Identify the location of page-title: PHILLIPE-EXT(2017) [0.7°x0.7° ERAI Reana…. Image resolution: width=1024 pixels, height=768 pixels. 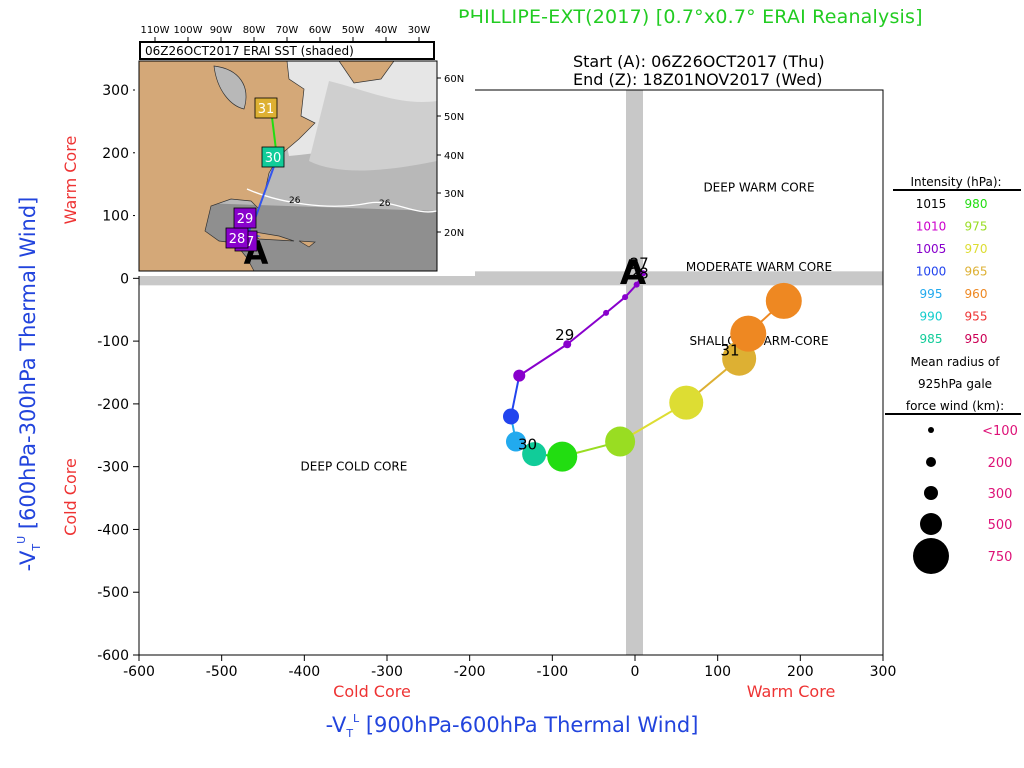
(690, 17).